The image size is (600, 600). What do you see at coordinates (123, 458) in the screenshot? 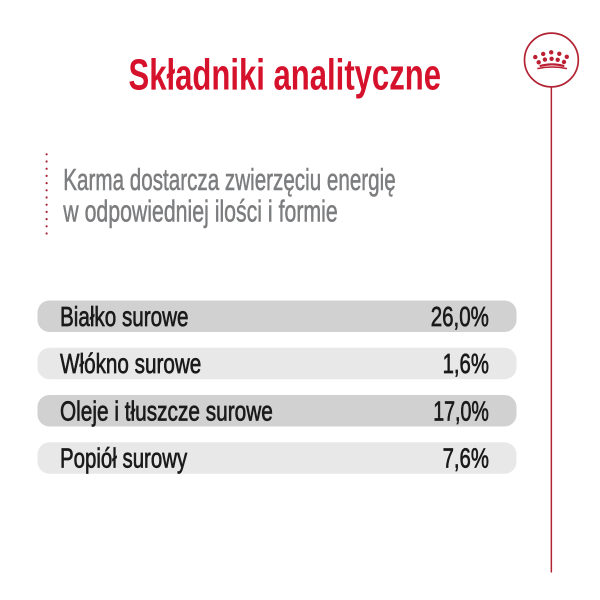
I see `svg-text: Popiół surowy` at bounding box center [123, 458].